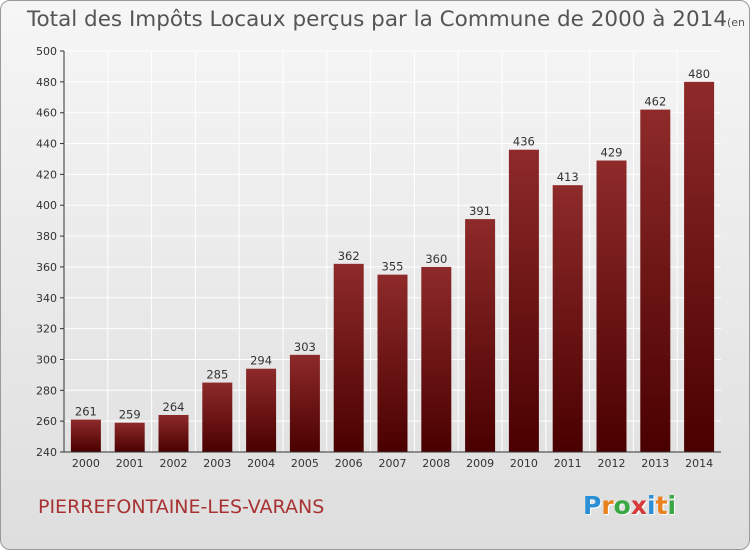  Describe the element at coordinates (129, 437) in the screenshot. I see `bar-2001` at that location.